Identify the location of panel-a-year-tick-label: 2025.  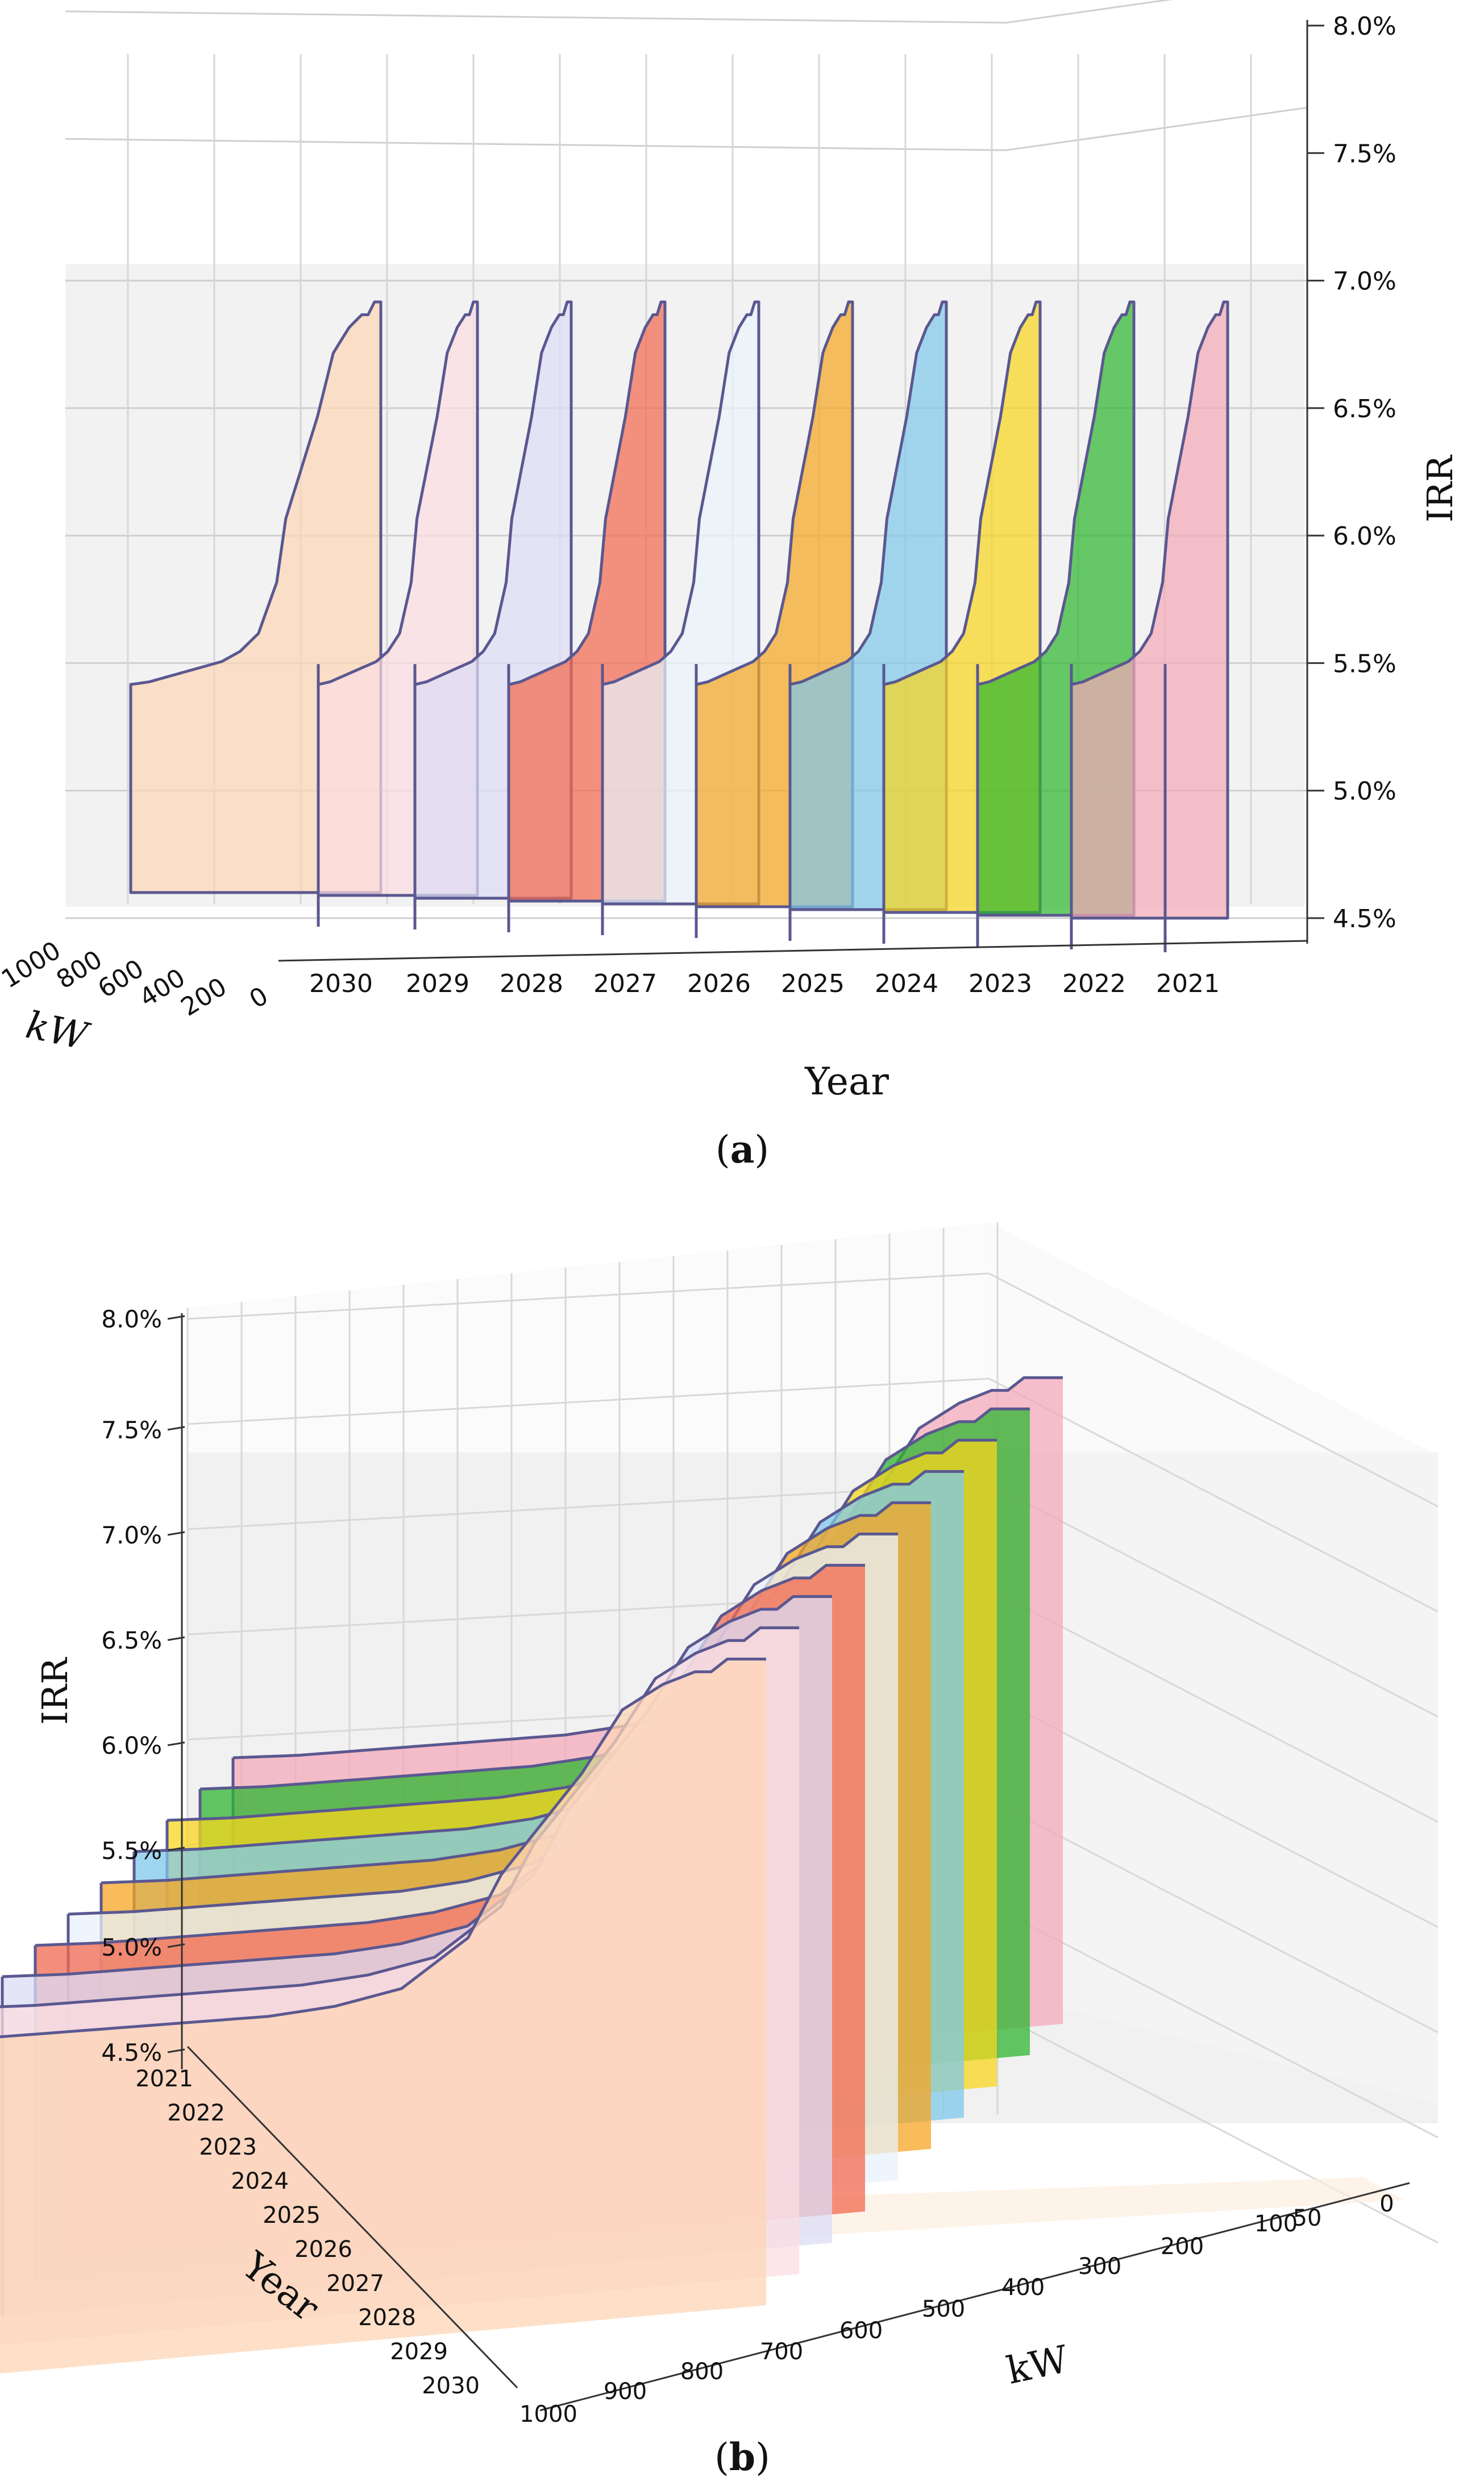
(813, 984).